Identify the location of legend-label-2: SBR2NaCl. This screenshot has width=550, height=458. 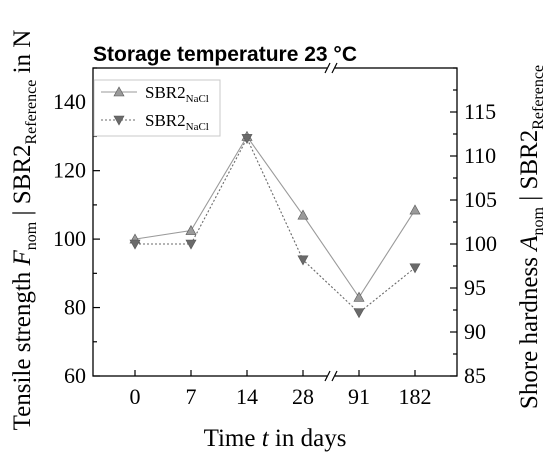
(177, 122).